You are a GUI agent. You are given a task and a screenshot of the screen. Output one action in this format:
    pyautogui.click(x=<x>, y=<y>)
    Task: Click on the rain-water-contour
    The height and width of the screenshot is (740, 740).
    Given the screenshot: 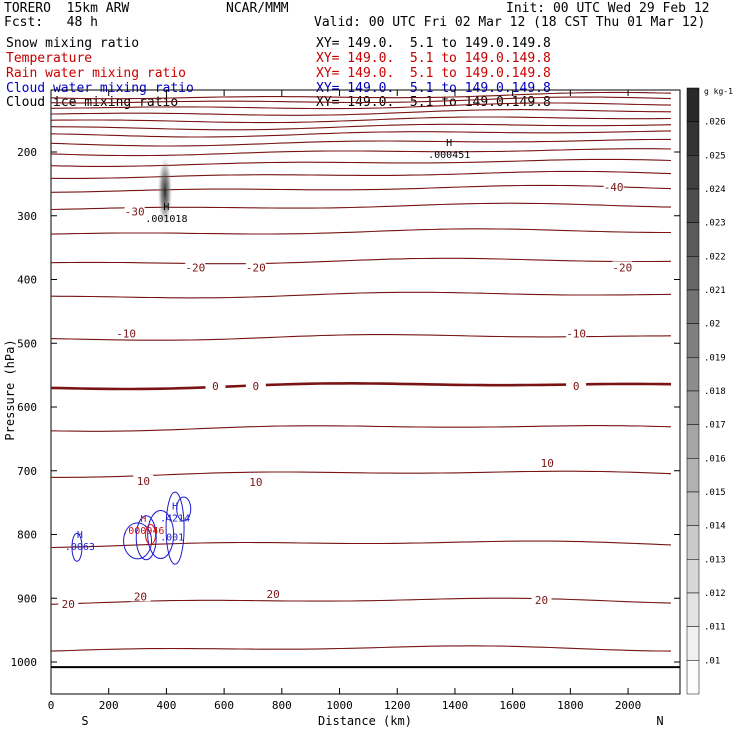 What is the action you would take?
    pyautogui.click(x=151, y=534)
    